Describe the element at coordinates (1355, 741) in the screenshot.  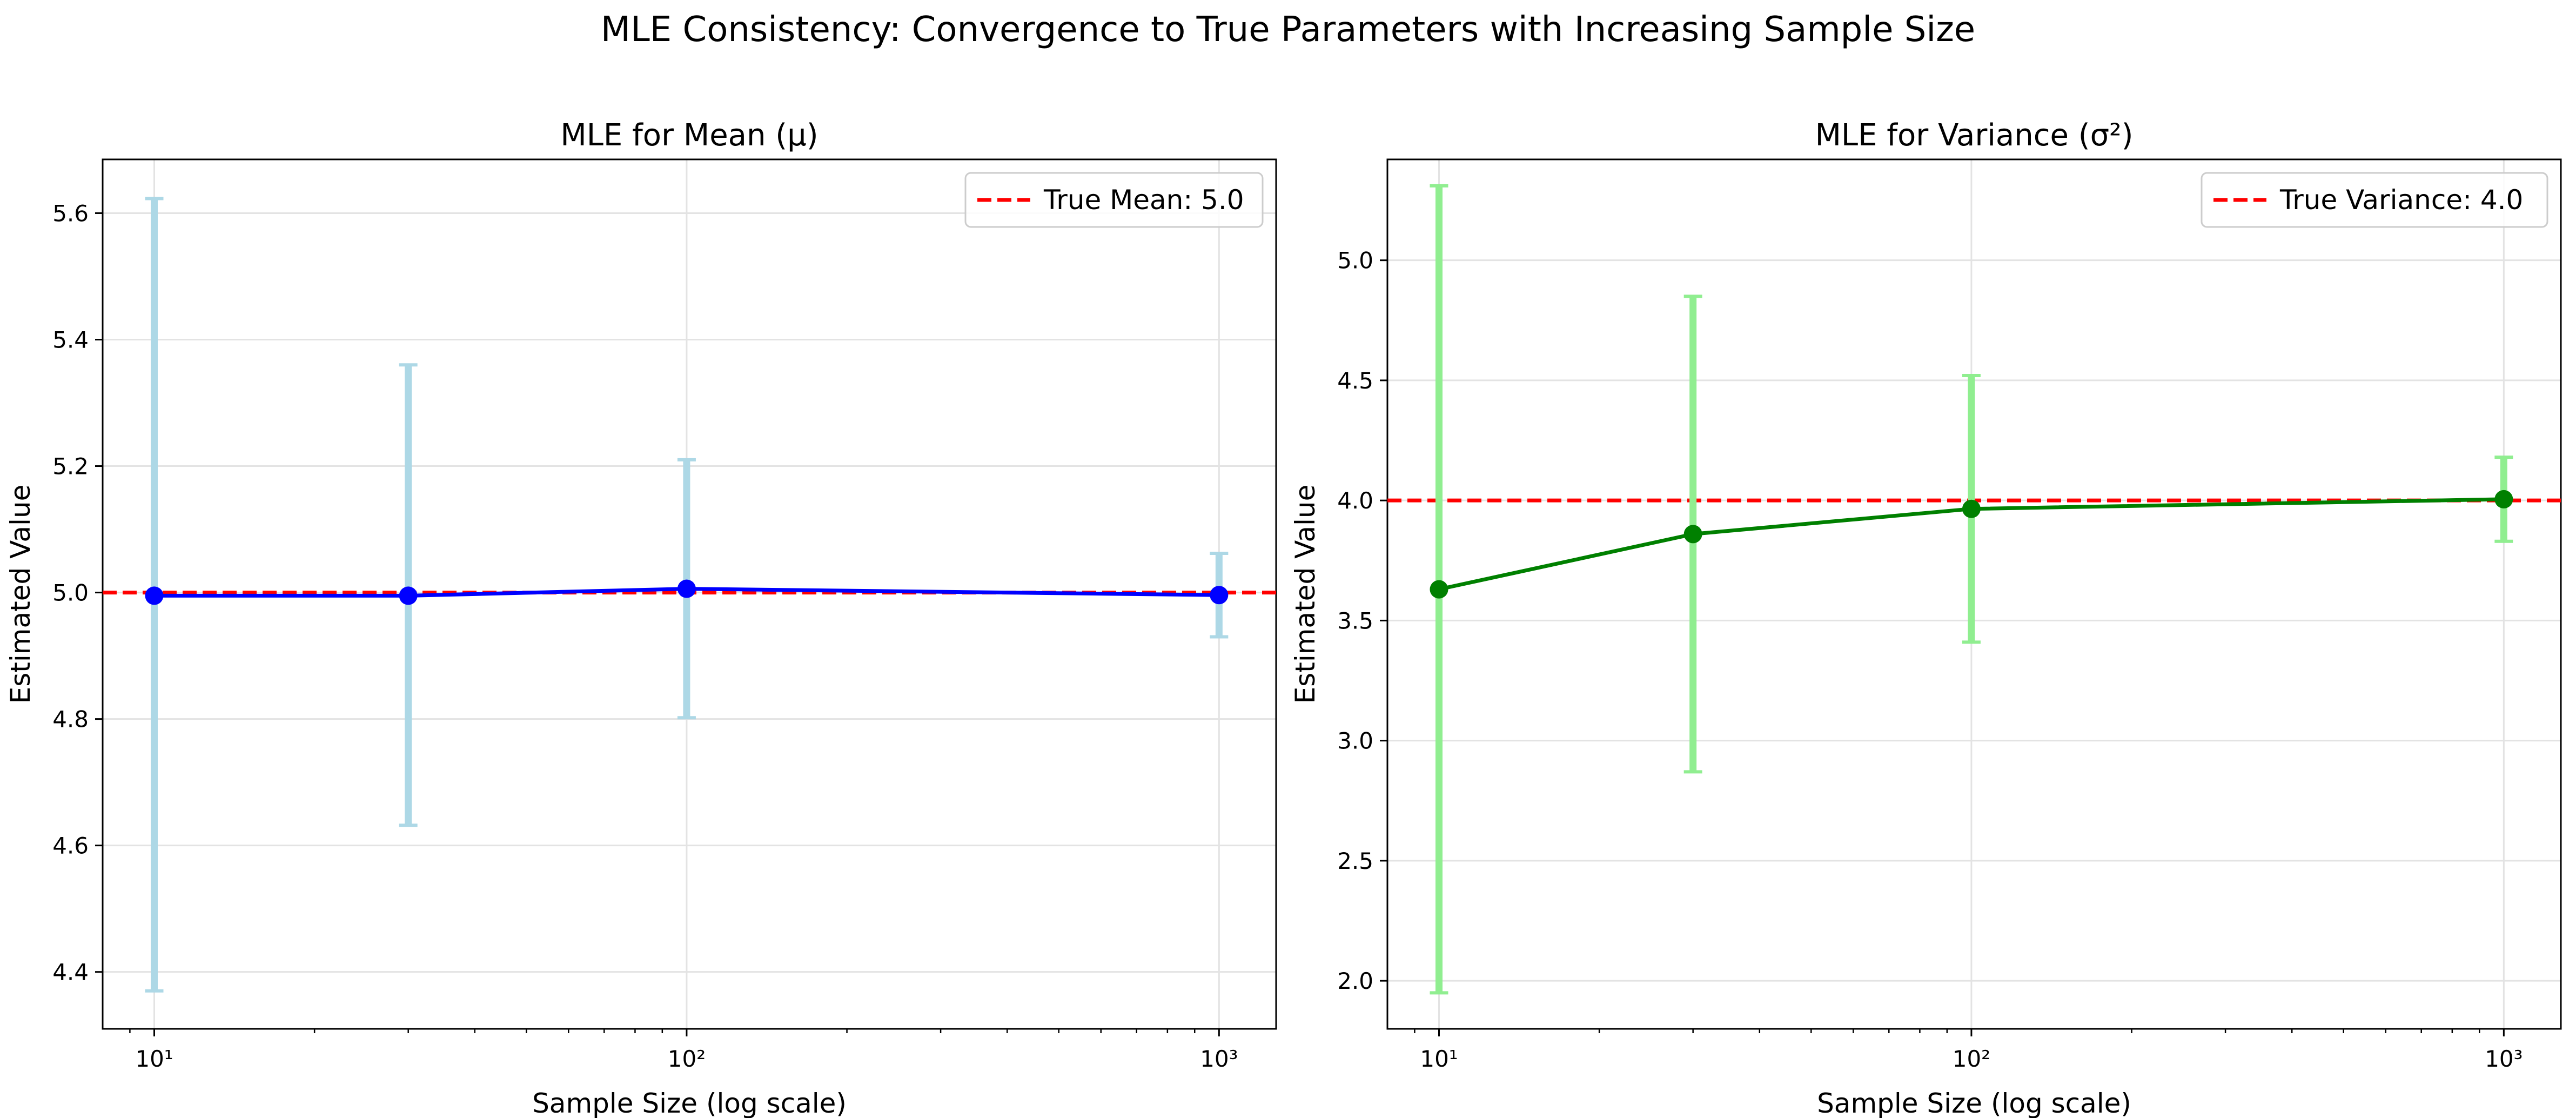
I see `y-tick-label: 3.0` at that location.